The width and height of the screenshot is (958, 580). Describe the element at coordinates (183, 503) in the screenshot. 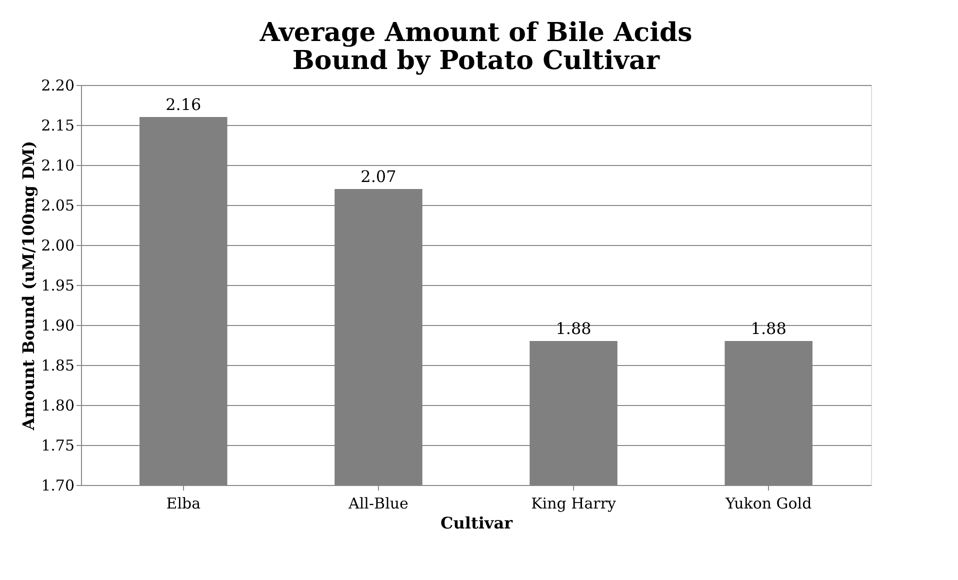

I see `x-tick-label: Elba` at that location.